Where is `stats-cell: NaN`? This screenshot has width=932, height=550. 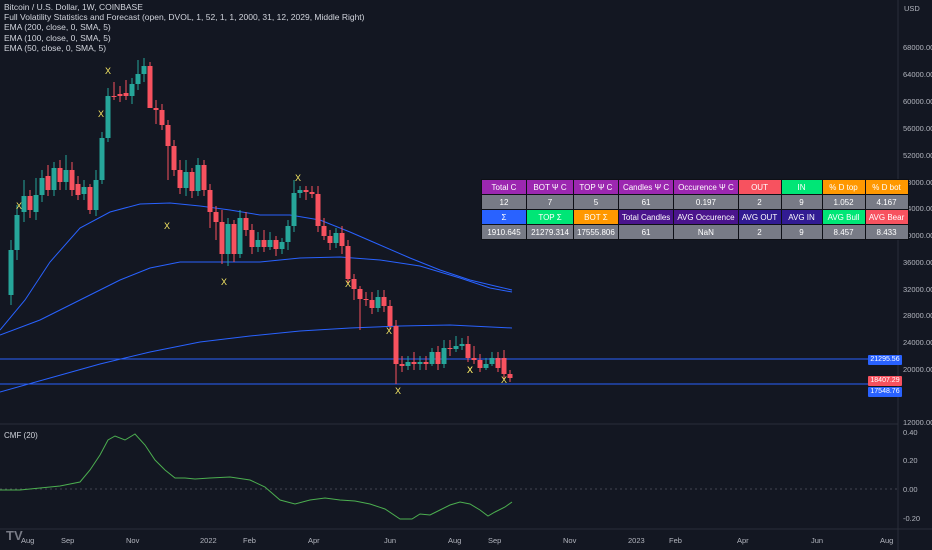
stats-cell: NaN is located at coordinates (706, 232).